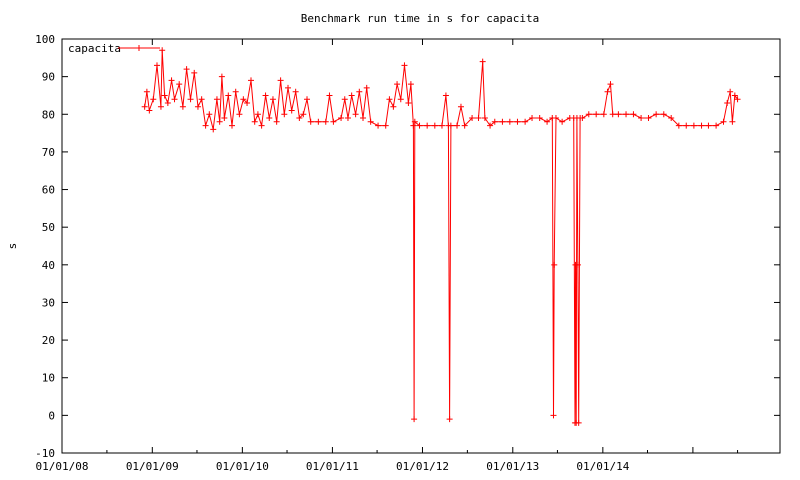 This screenshot has height=480, width=800. I want to click on legend: capacita, so click(114, 48).